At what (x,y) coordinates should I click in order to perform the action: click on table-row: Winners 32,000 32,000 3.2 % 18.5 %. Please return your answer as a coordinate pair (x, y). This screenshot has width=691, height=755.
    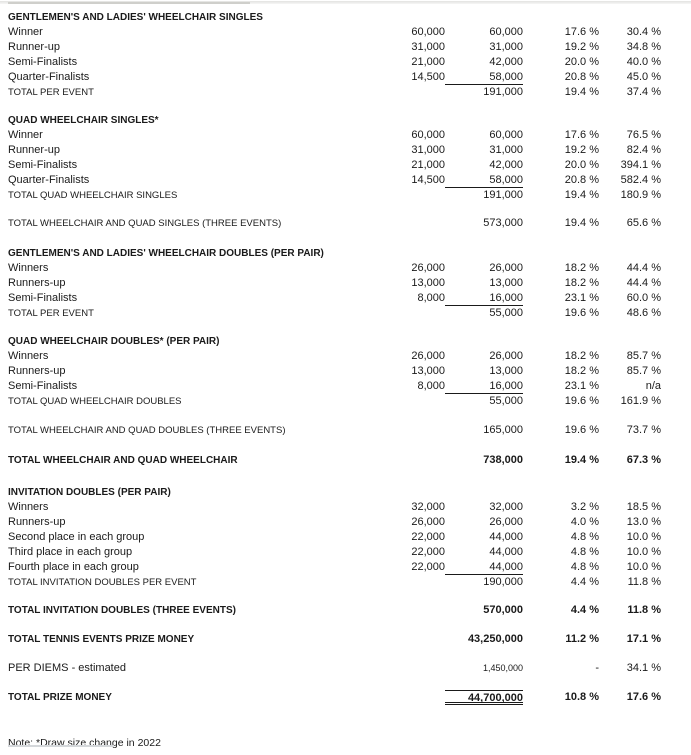
    Looking at the image, I should click on (345, 507).